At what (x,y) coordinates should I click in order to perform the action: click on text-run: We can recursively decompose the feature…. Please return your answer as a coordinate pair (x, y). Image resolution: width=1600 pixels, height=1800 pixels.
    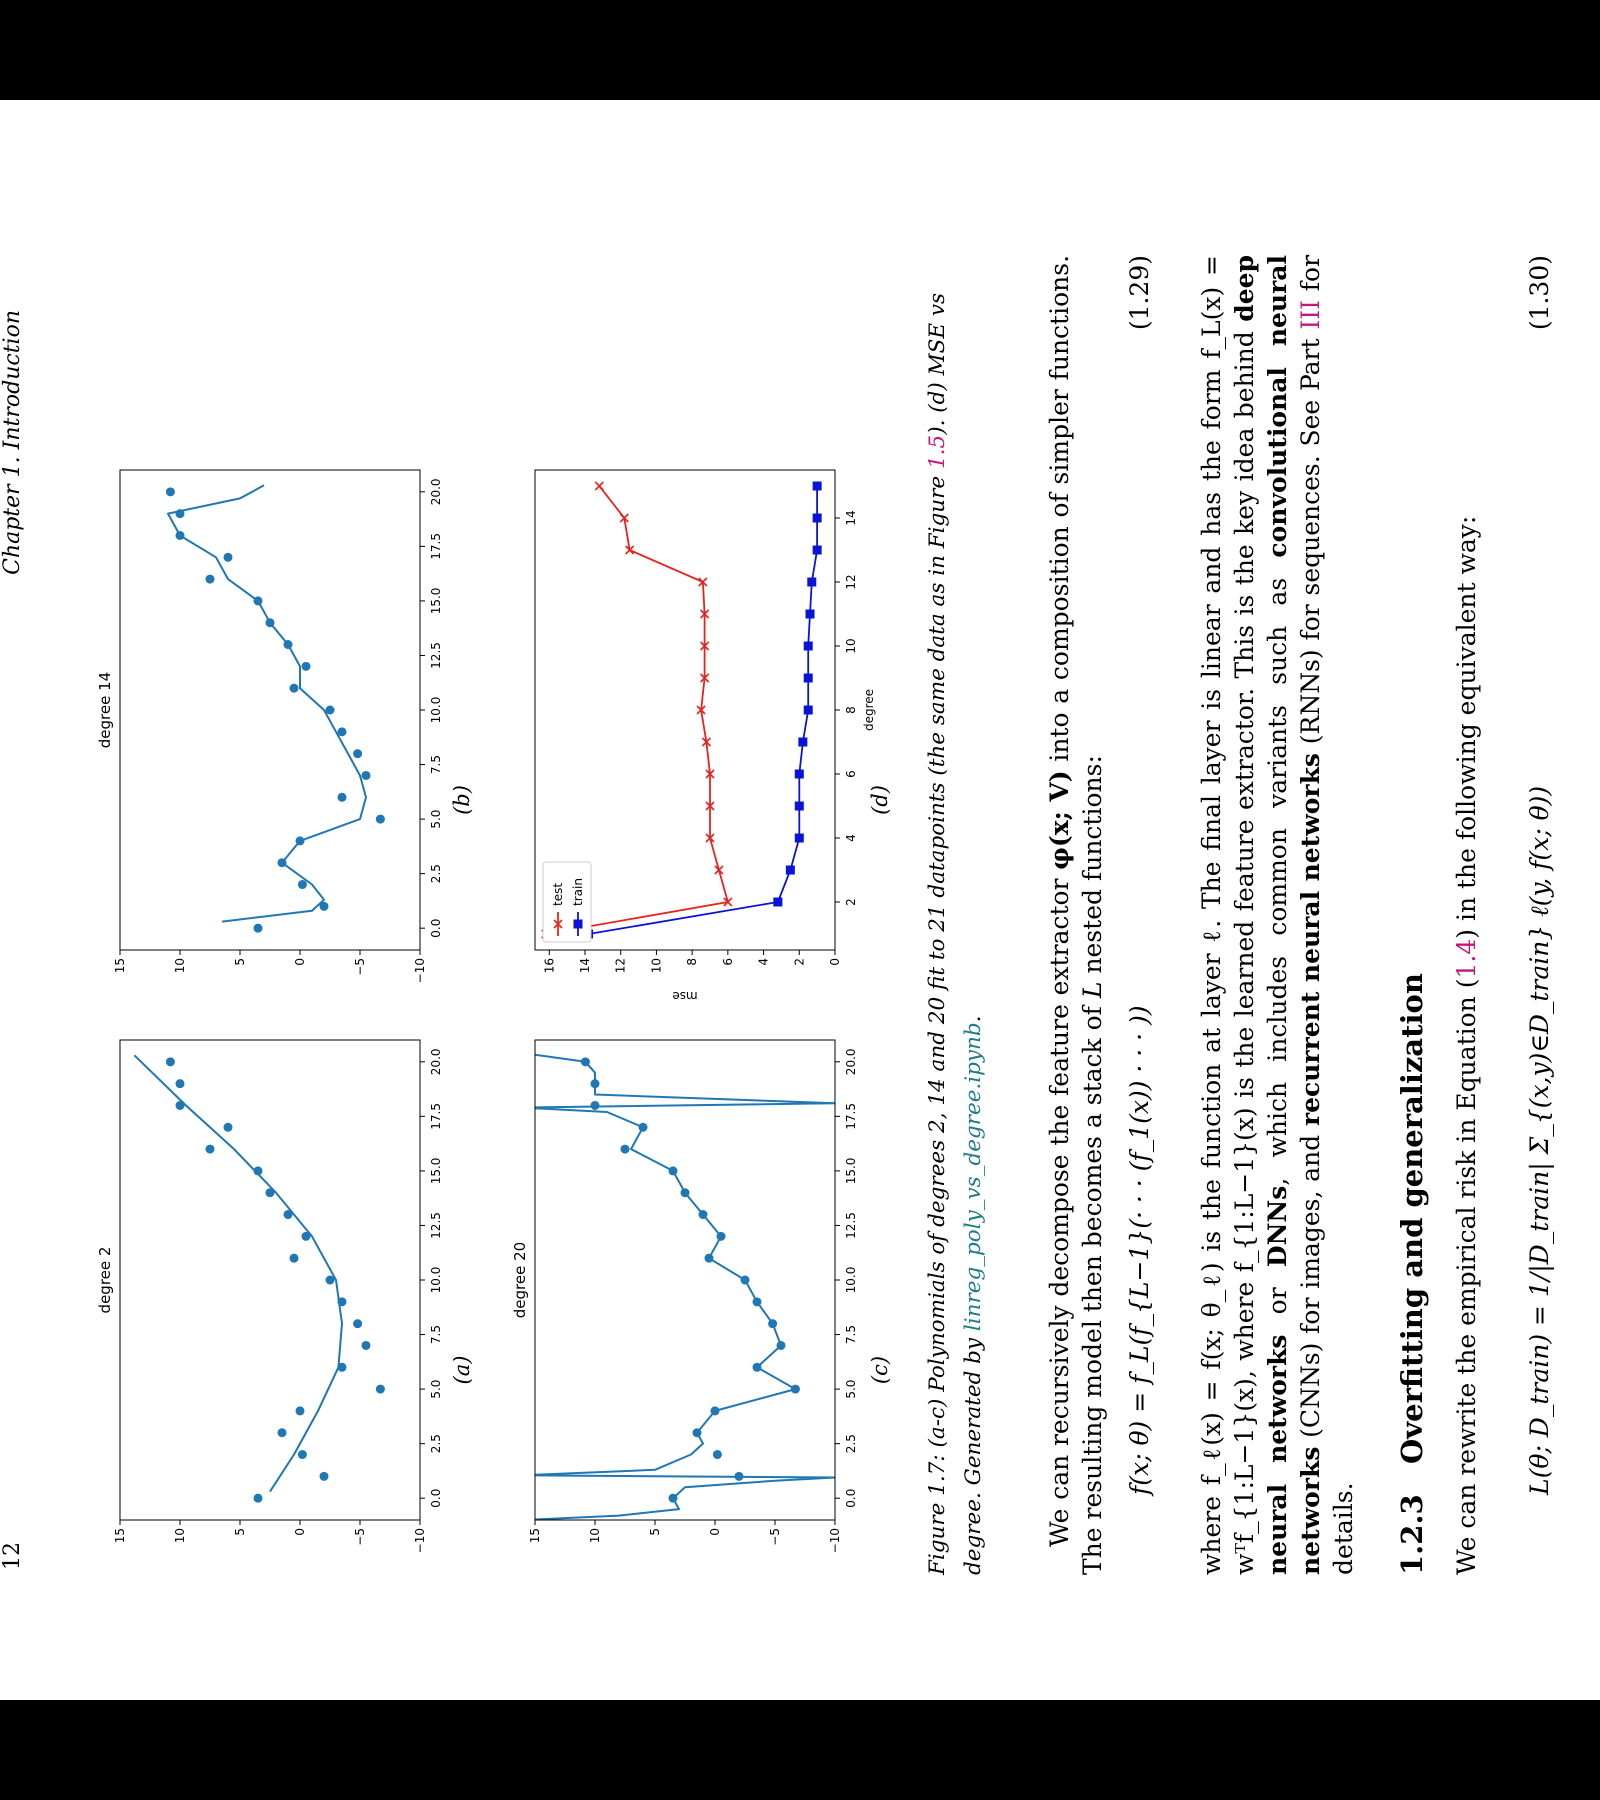
    Looking at the image, I should click on (1059, 1208).